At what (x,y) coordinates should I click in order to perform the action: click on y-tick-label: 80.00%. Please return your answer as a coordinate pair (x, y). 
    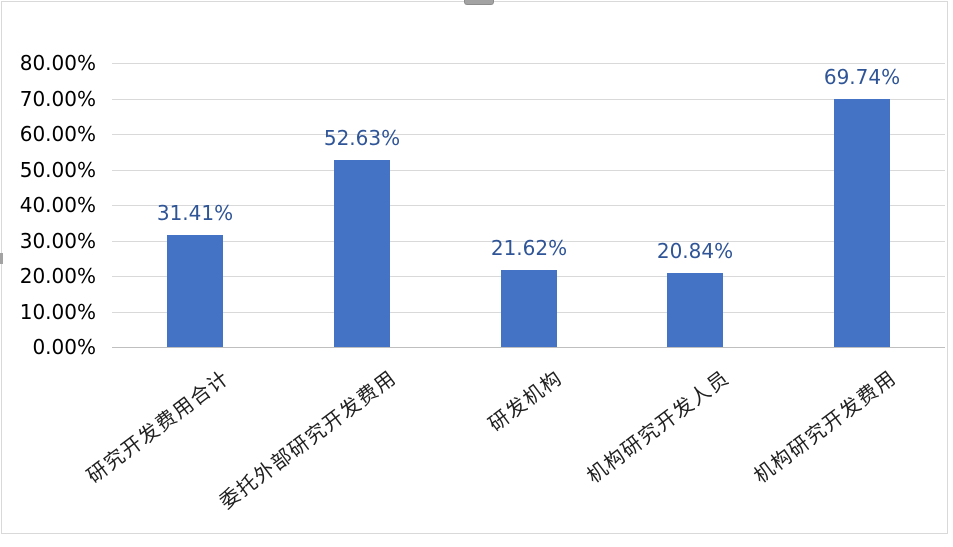
    Looking at the image, I should click on (57, 63).